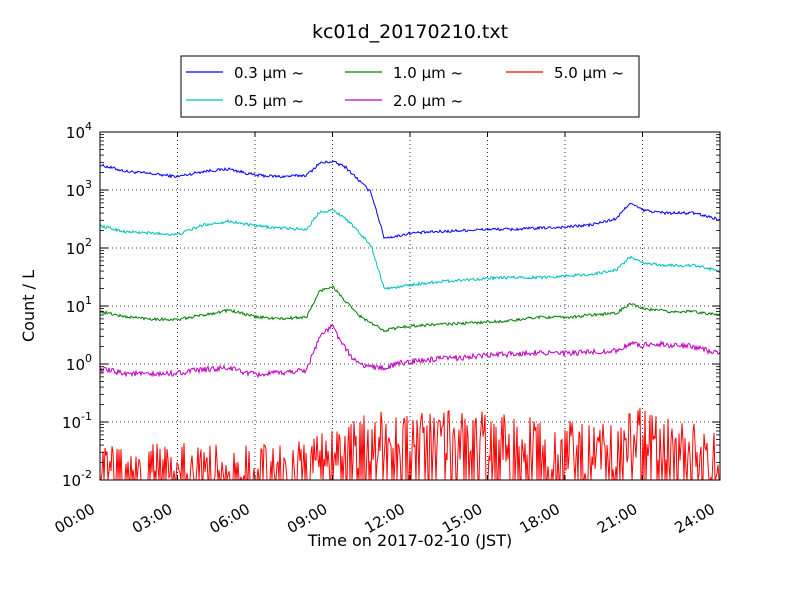  Describe the element at coordinates (86, 416) in the screenshot. I see `y-tick-exponent: -1` at that location.